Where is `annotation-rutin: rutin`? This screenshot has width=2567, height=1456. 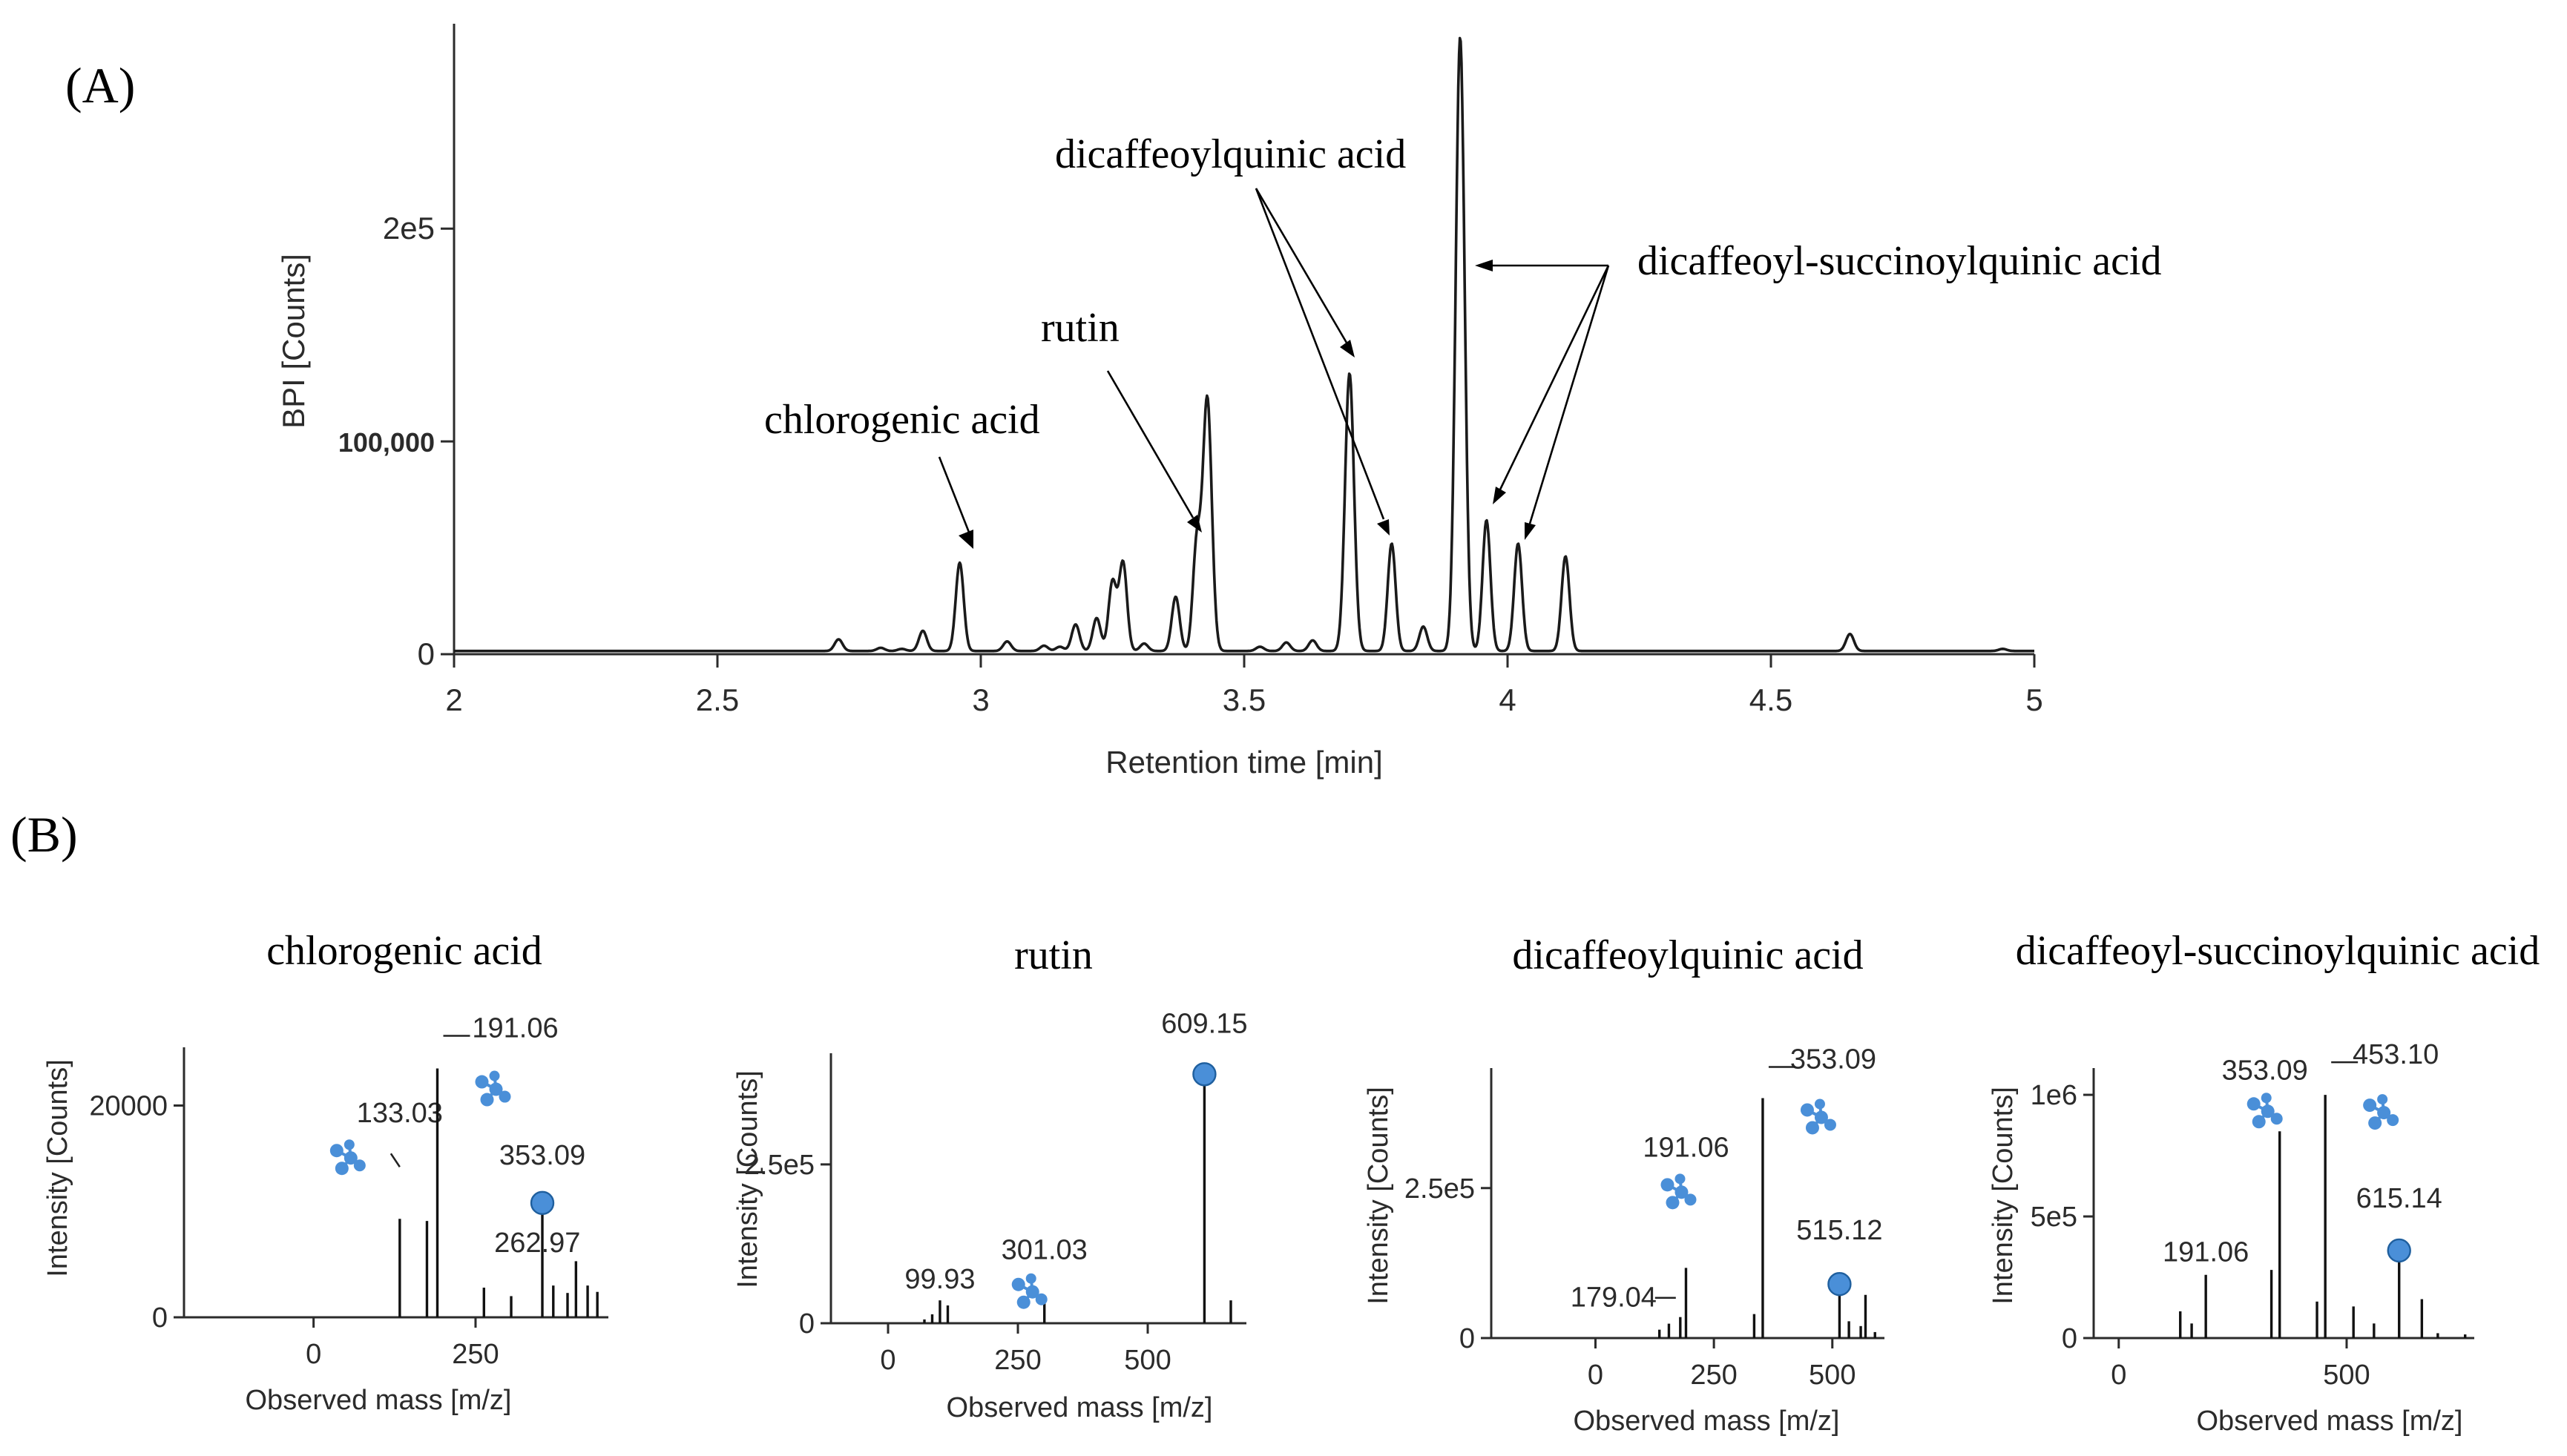
annotation-rutin: rutin is located at coordinates (1080, 328).